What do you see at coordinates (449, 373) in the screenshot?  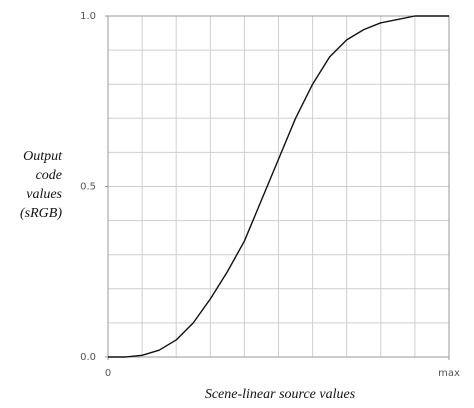 I see `x-tick-label: max` at bounding box center [449, 373].